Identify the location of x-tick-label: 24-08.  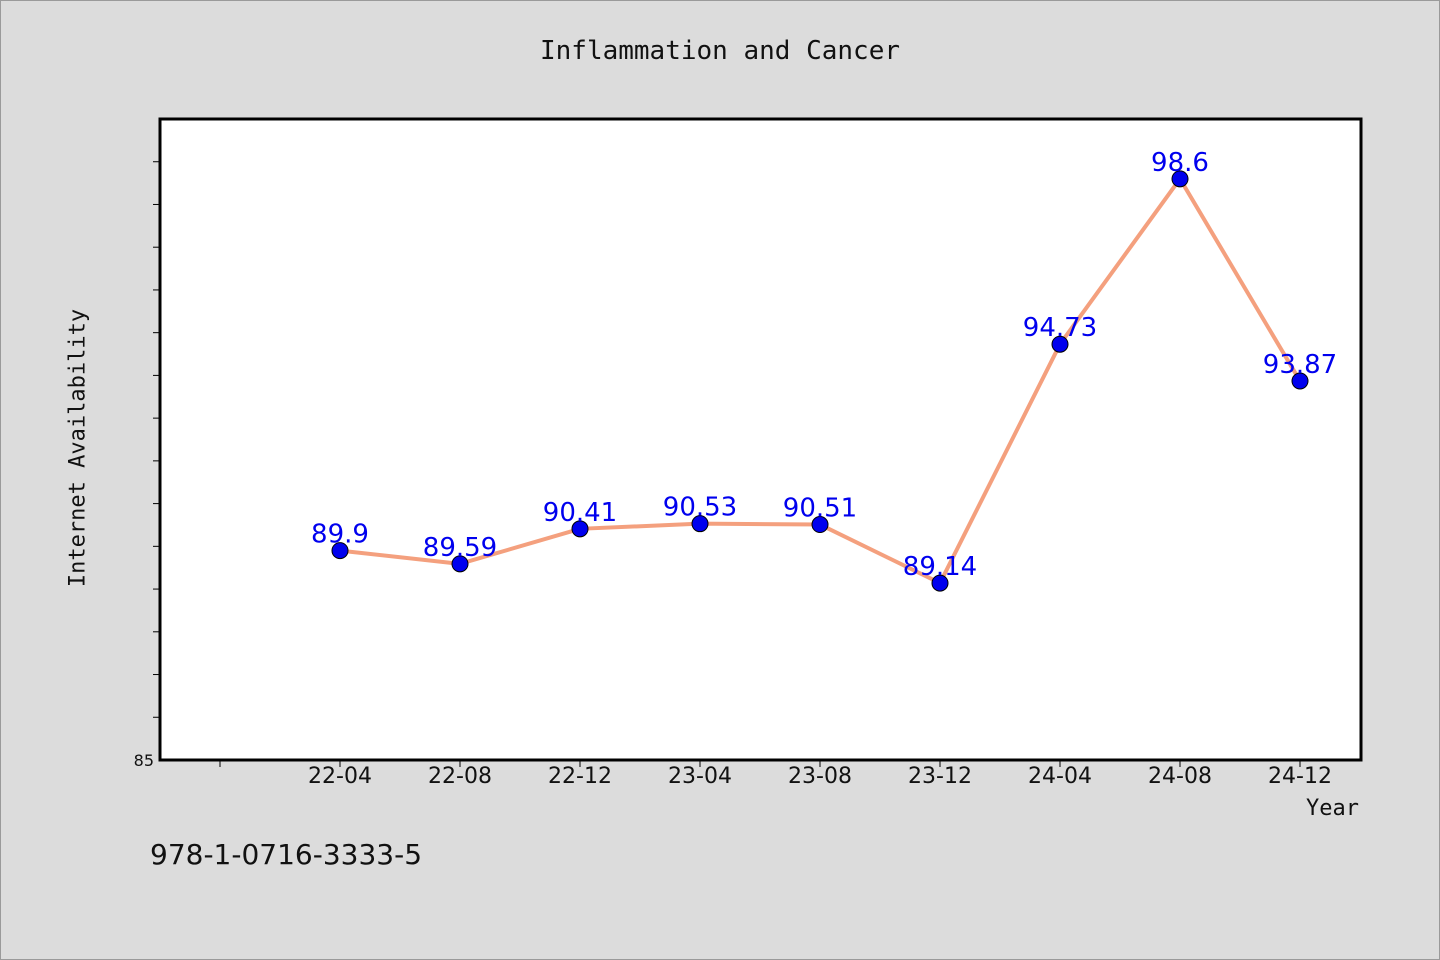
(1180, 776).